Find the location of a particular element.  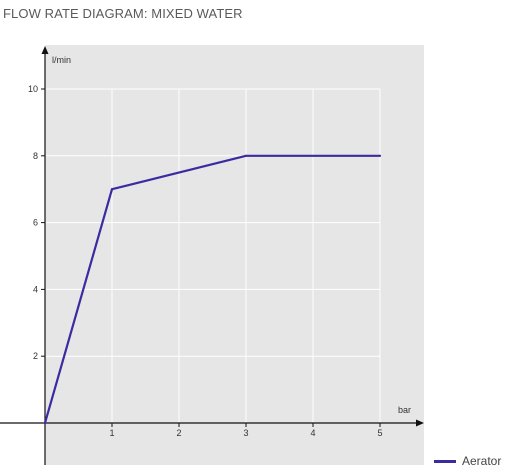

legend-swatch is located at coordinates (445, 461).